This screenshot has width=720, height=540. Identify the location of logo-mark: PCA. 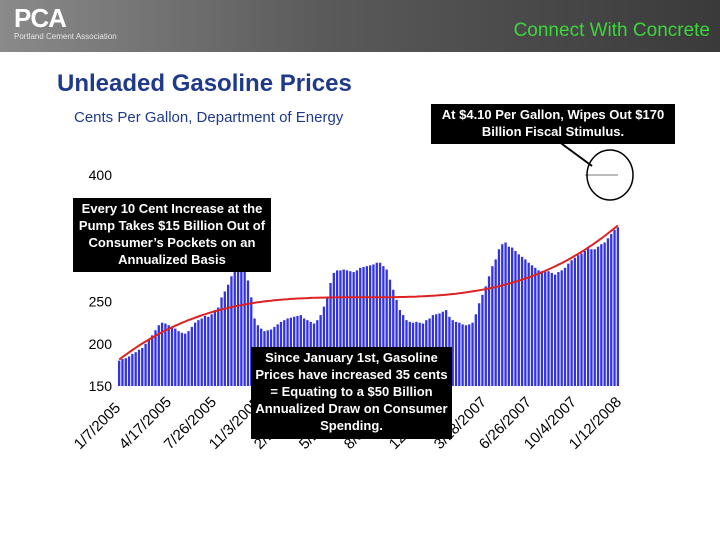
(40, 18).